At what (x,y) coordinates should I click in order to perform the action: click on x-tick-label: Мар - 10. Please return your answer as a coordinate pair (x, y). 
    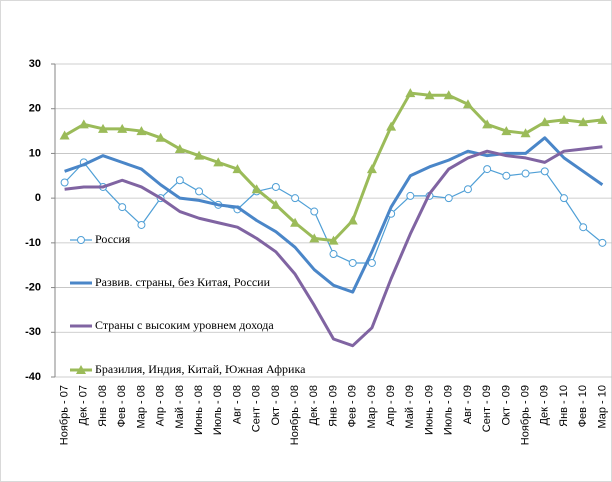
    Looking at the image, I should click on (602, 407).